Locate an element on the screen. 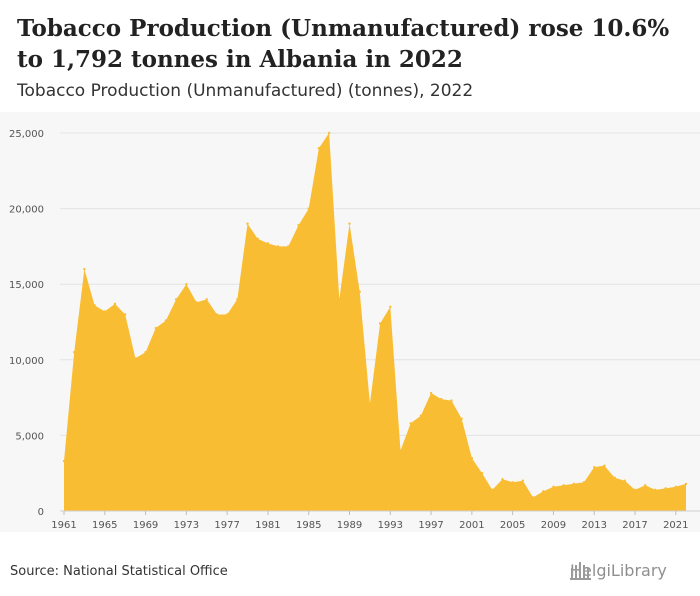 This screenshot has height=596, width=700. x-tick-label: 1961 is located at coordinates (63, 525).